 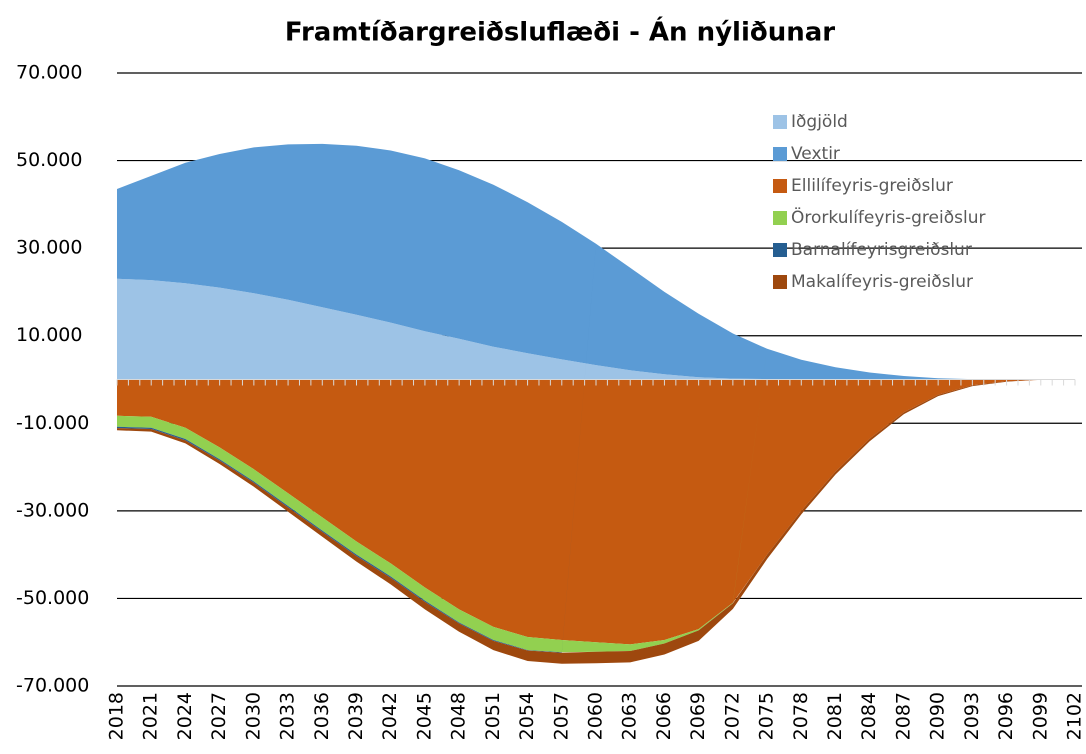 I want to click on y-tick-label: 30.000, so click(x=49, y=248).